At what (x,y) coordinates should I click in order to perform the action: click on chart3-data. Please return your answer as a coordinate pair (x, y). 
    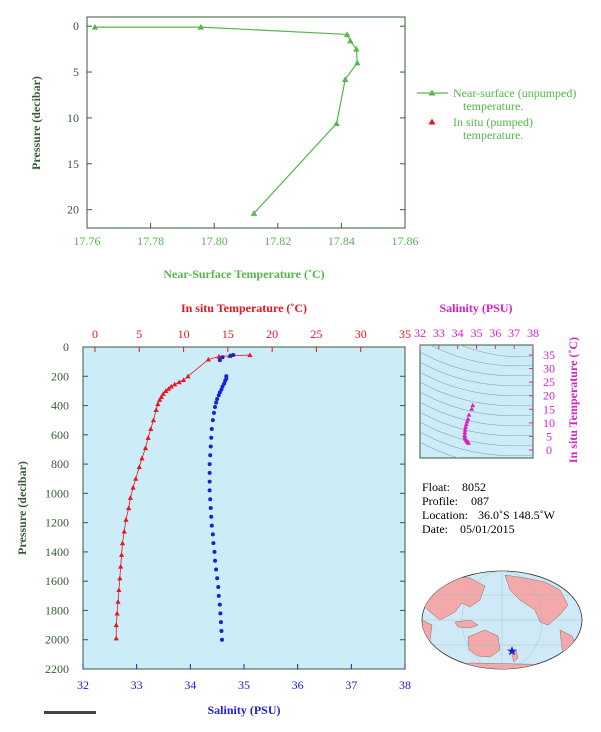
    Looking at the image, I should click on (469, 423).